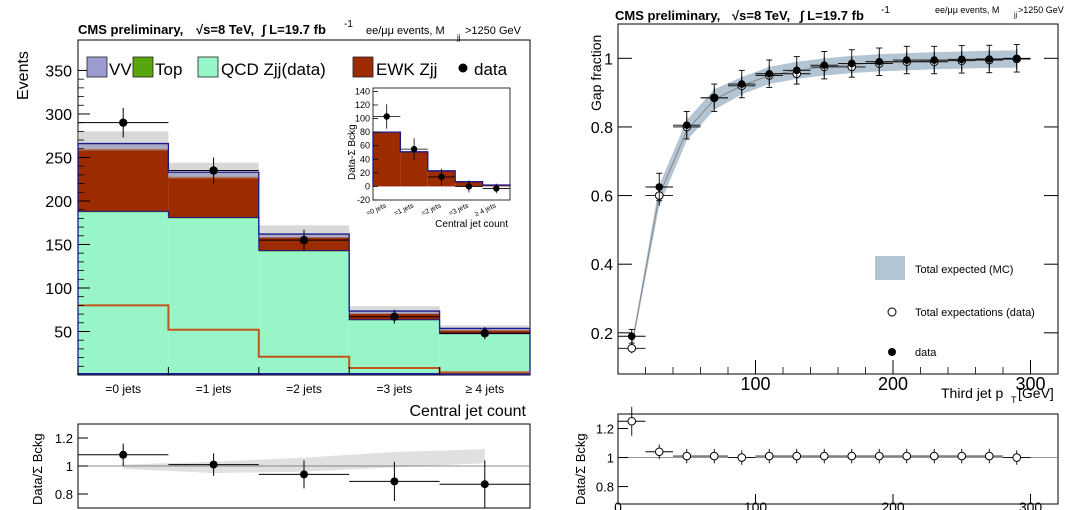 This screenshot has height=510, width=1065. What do you see at coordinates (997, 395) in the screenshot?
I see `right-x-axis-label: Third jet p T [GeV]` at bounding box center [997, 395].